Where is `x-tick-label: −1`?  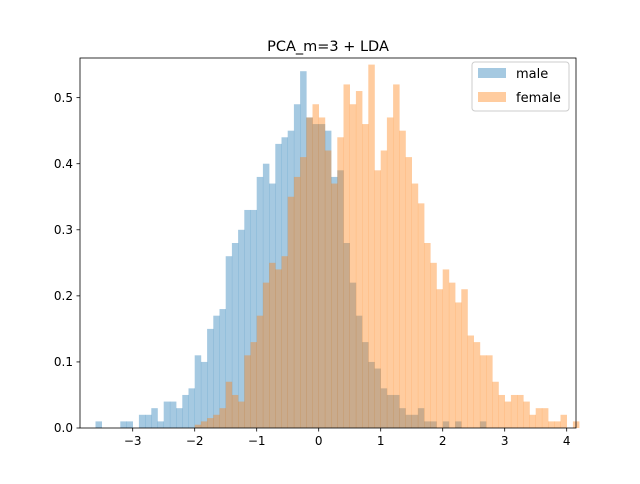
x-tick-label: −1 is located at coordinates (257, 441).